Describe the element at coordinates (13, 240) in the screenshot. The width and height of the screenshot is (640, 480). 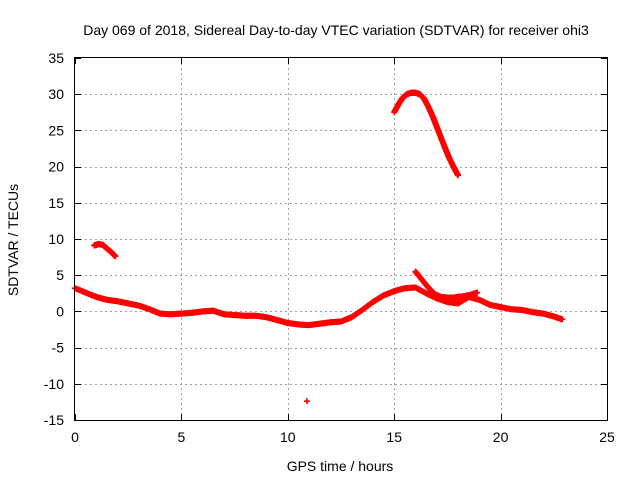
I see `y-axis-label: SDTVAR / TECUs` at that location.